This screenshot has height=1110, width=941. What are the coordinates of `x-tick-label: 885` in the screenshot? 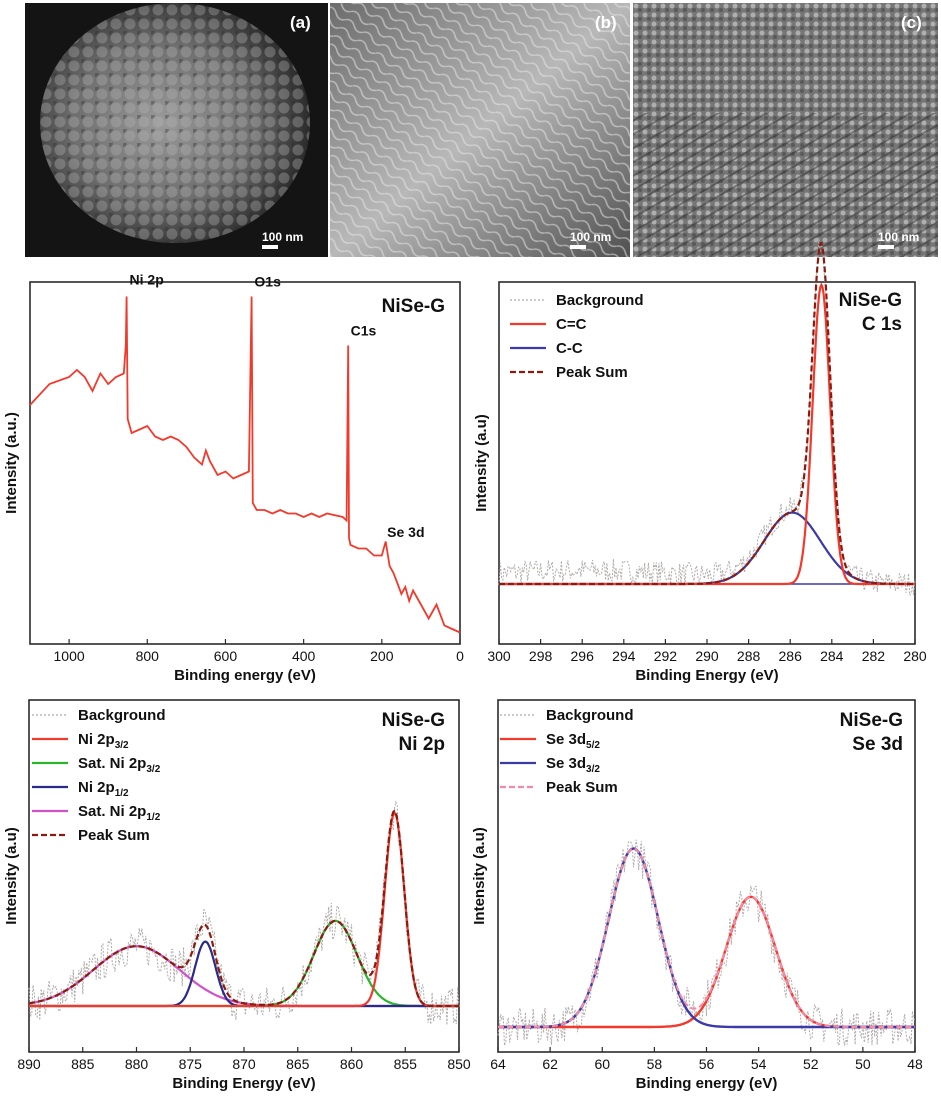 It's located at (83, 1064).